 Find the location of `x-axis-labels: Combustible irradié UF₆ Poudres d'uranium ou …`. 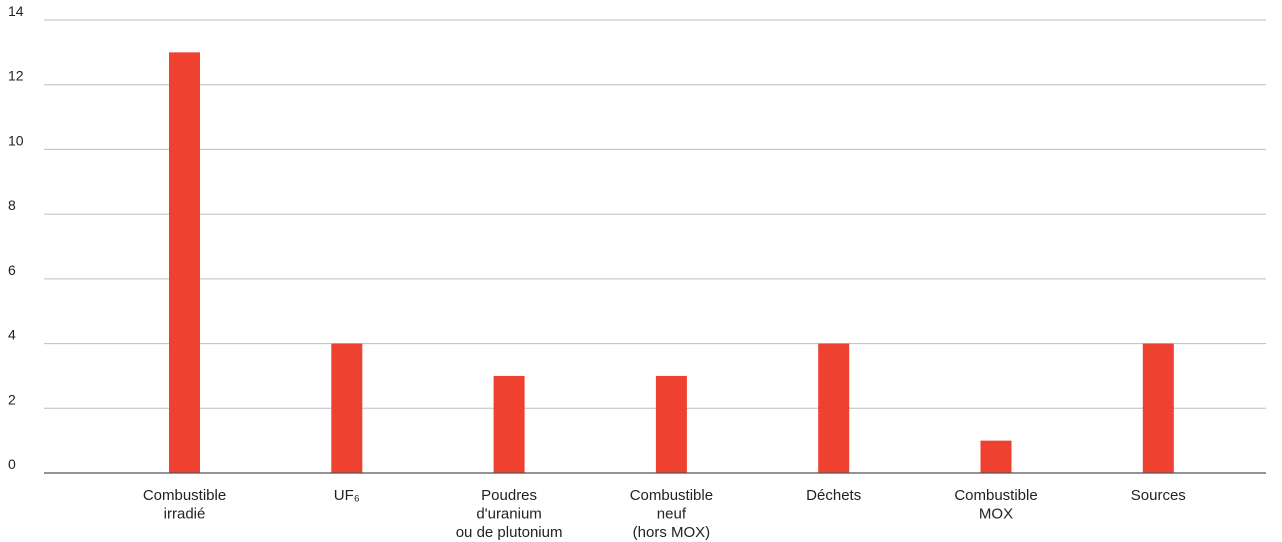

x-axis-labels: Combustible irradié UF₆ Poudres d'uranium ou … is located at coordinates (664, 514).